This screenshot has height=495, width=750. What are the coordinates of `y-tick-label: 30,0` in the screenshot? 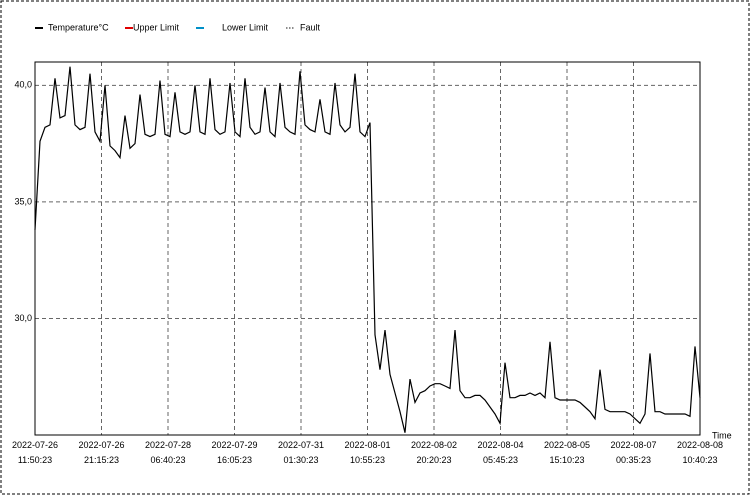 It's located at (23, 318).